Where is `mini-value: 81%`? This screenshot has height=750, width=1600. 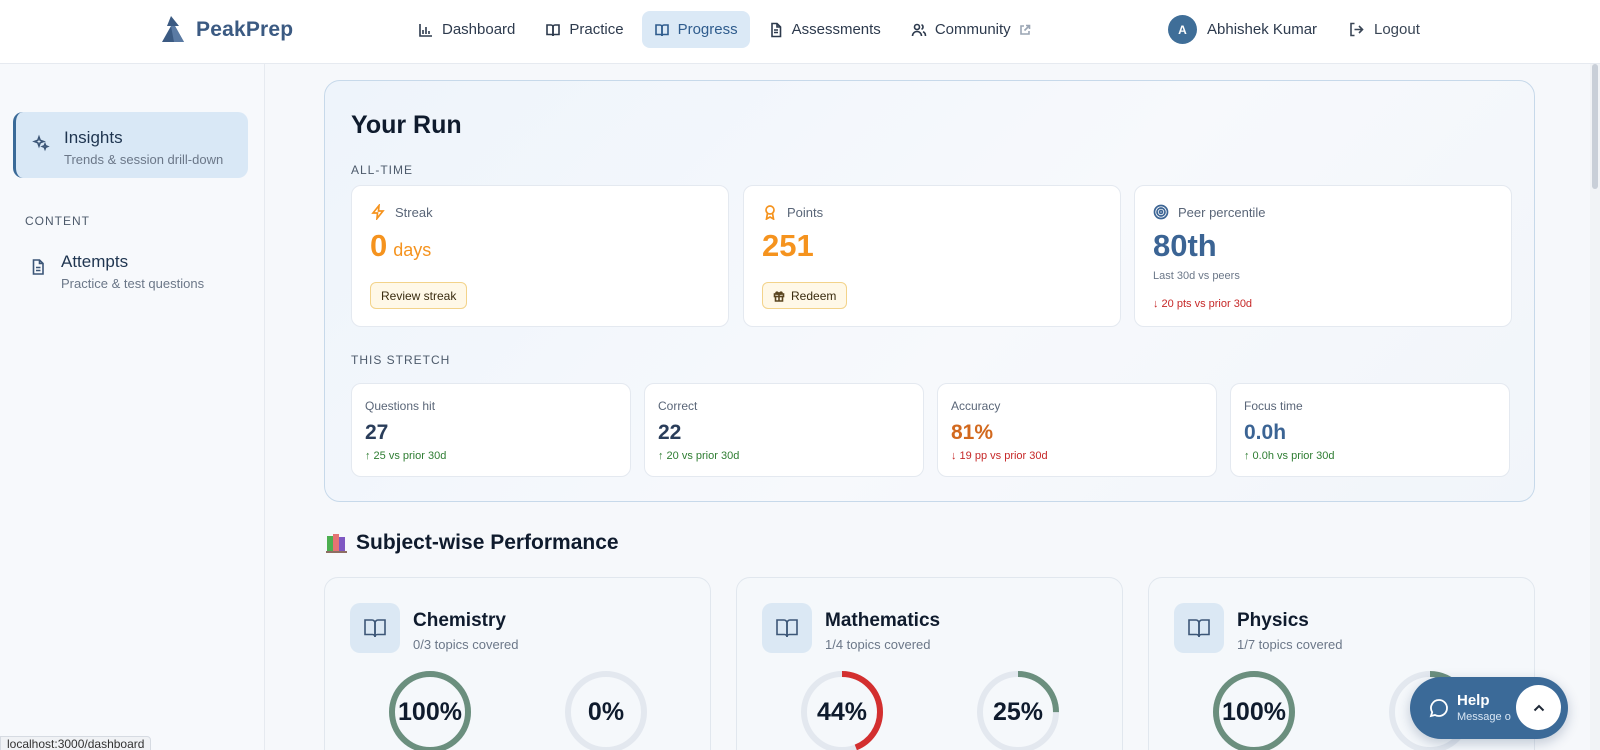
mini-value: 81% is located at coordinates (972, 432).